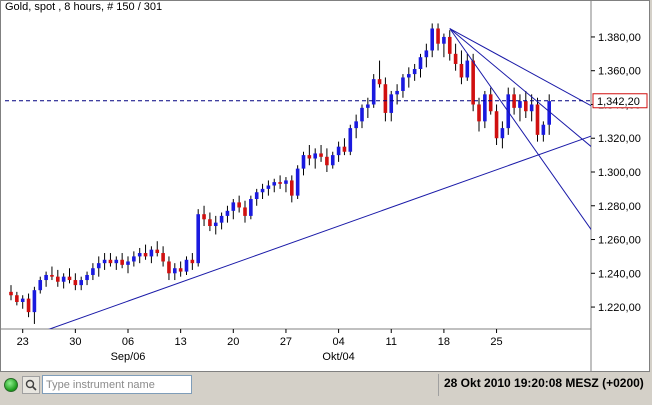 This screenshot has width=652, height=405. Describe the element at coordinates (84, 7) in the screenshot. I see `chart-title: Gold, spot , 8 hours, # 150 / 301` at that location.